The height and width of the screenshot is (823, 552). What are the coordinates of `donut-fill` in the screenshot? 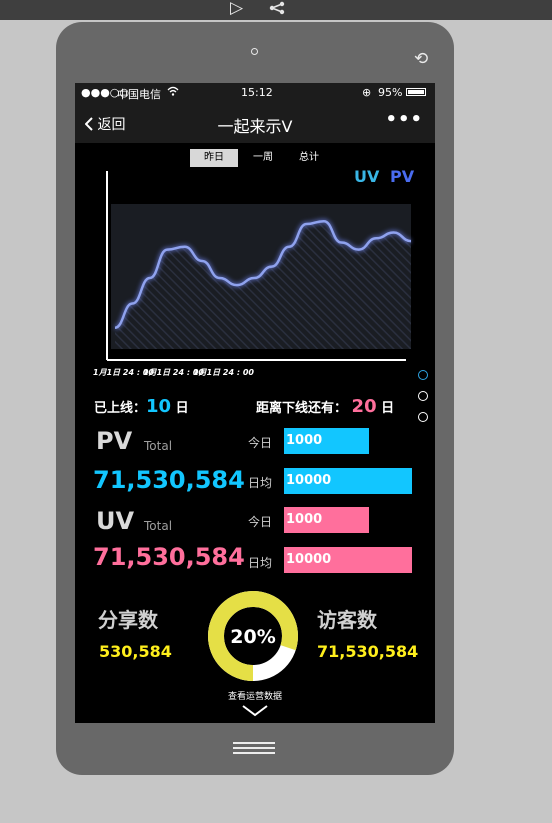 It's located at (253, 636).